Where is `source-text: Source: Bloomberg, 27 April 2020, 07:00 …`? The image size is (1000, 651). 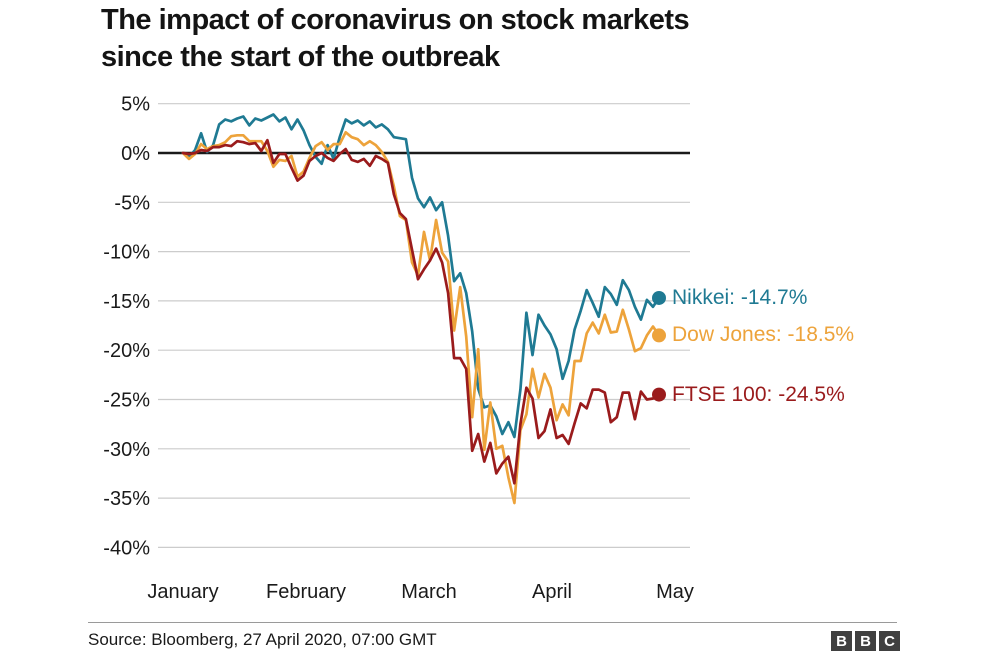 source-text: Source: Bloomberg, 27 April 2020, 07:00 … is located at coordinates (262, 639).